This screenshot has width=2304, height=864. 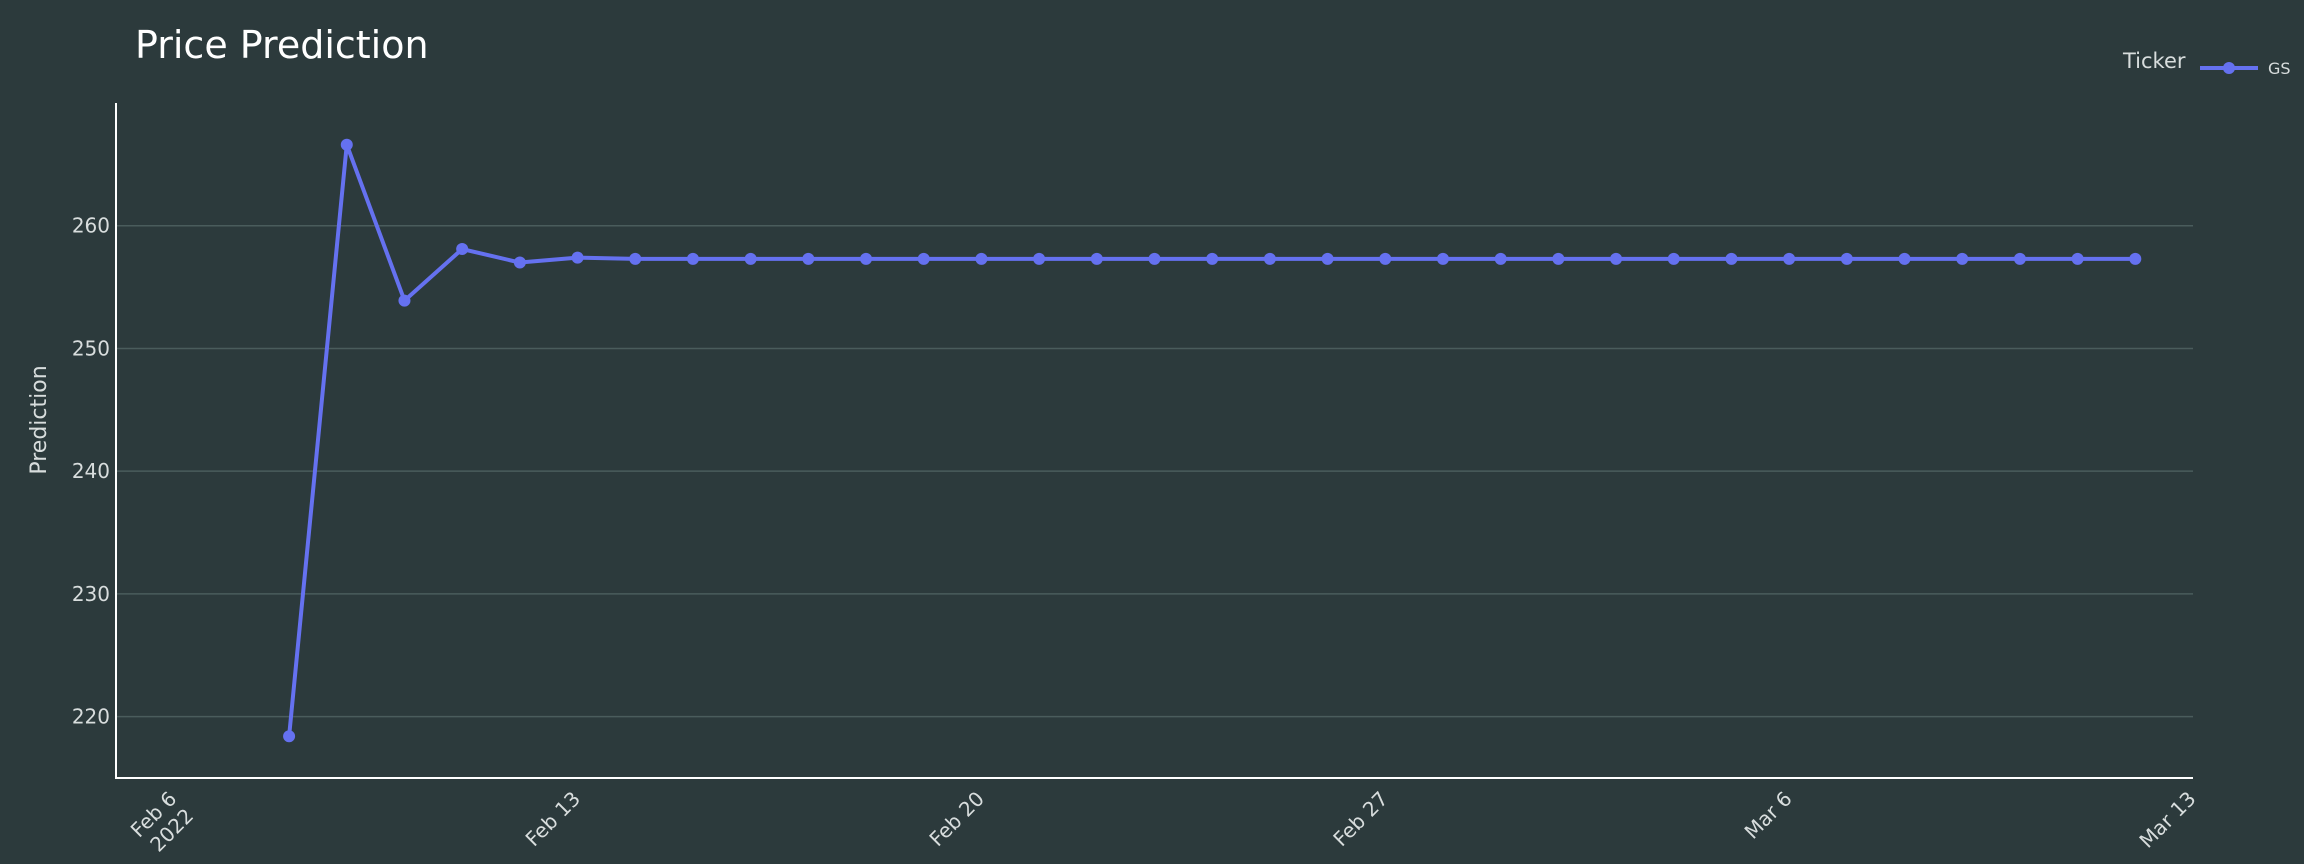 What do you see at coordinates (2206, 63) in the screenshot?
I see `legend: Ticker GS` at bounding box center [2206, 63].